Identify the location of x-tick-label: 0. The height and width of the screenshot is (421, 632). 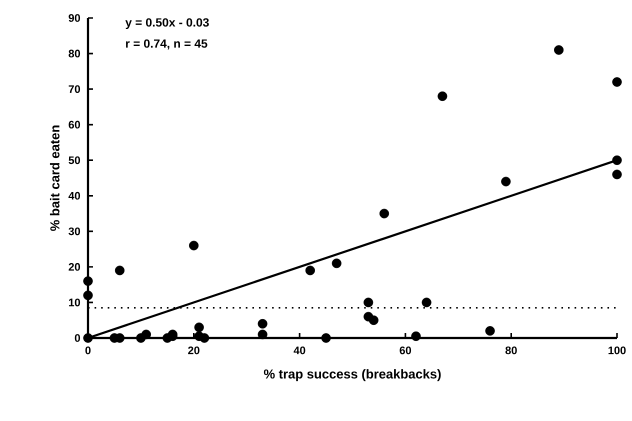
(88, 350).